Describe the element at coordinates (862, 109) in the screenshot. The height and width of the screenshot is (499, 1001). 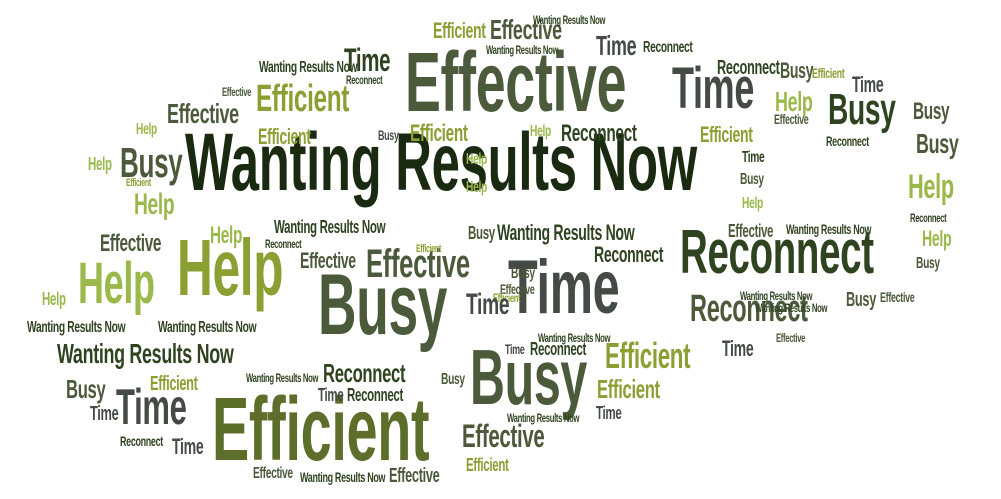
I see `word-busy-1: Busy` at that location.